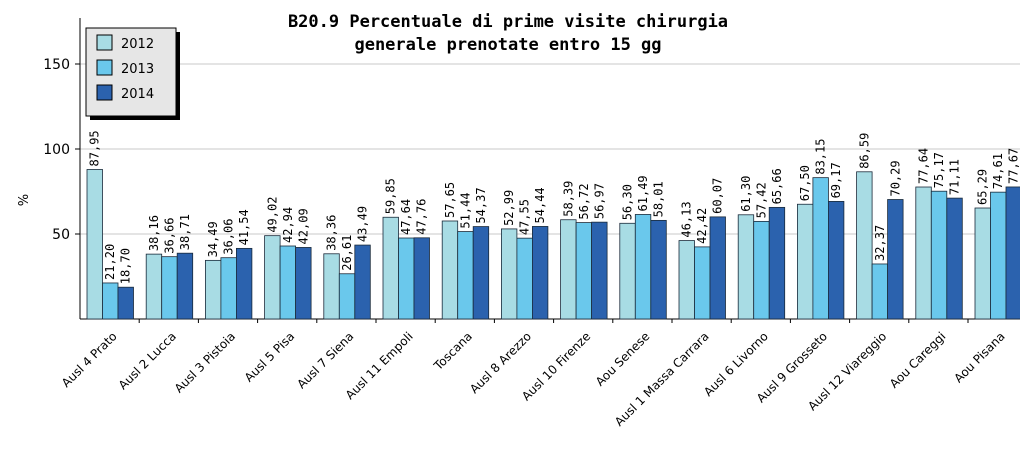 Image resolution: width=1020 pixels, height=469 pixels. Describe the element at coordinates (864, 151) in the screenshot. I see `data-label: 86,59` at that location.